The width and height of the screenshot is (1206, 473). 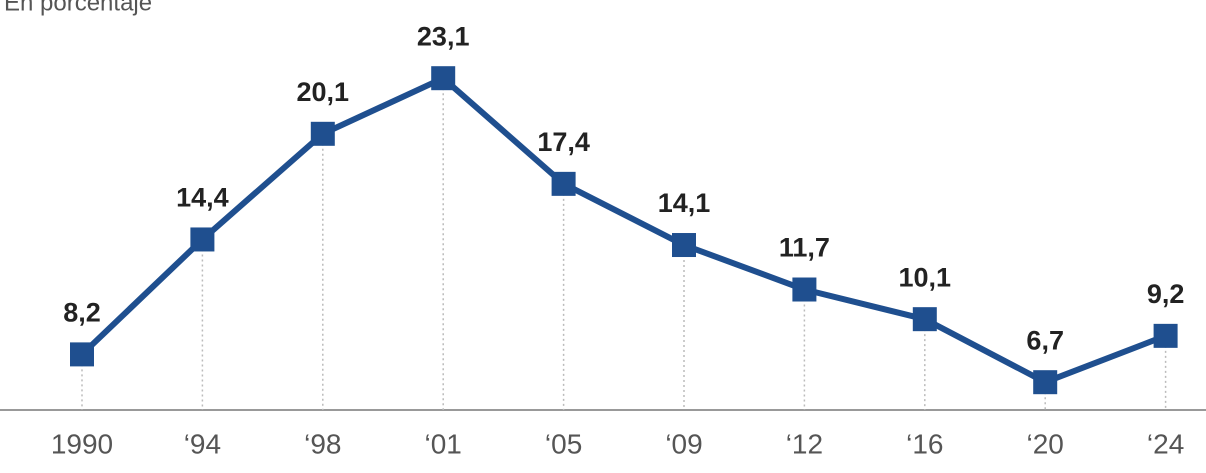 What do you see at coordinates (202, 198) in the screenshot?
I see `data-label: 14,4` at bounding box center [202, 198].